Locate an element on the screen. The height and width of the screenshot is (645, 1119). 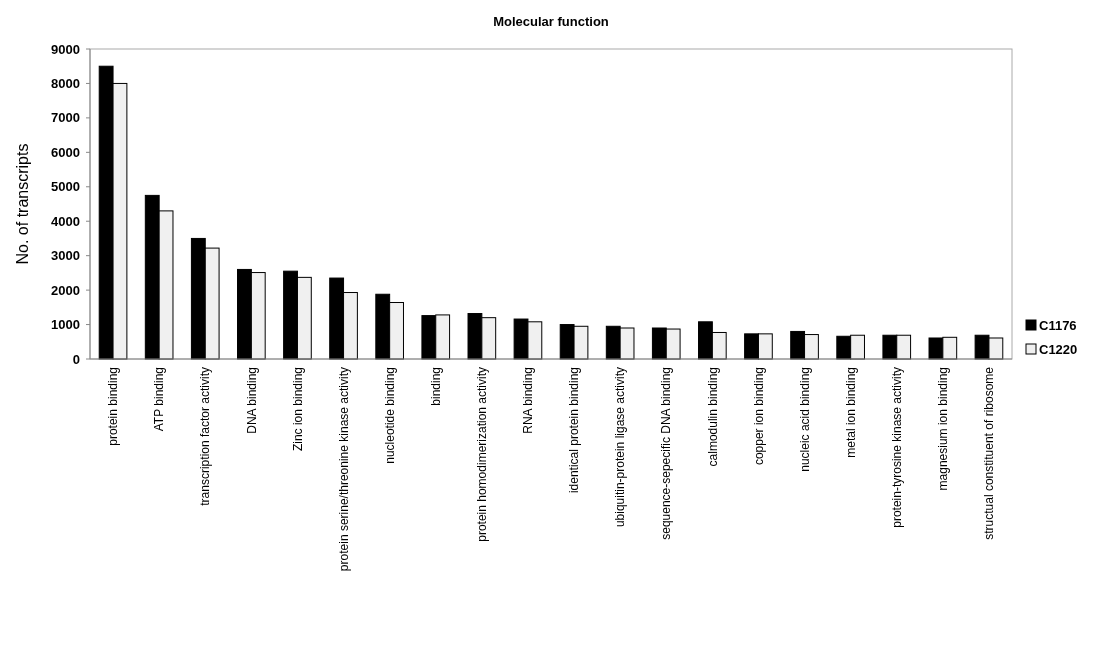
x-tick-label: protein serine/threonine kinase activity is located at coordinates (343, 469).